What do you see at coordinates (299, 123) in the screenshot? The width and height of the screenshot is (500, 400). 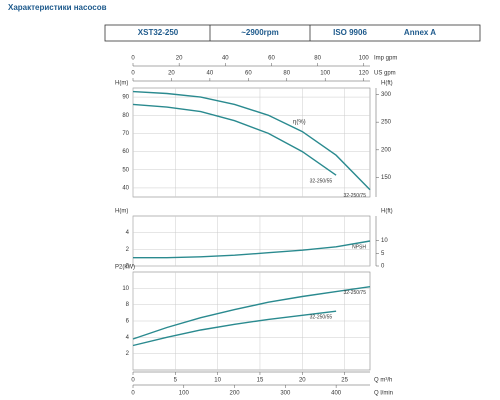 I see `annotation: η(%)` at bounding box center [299, 123].